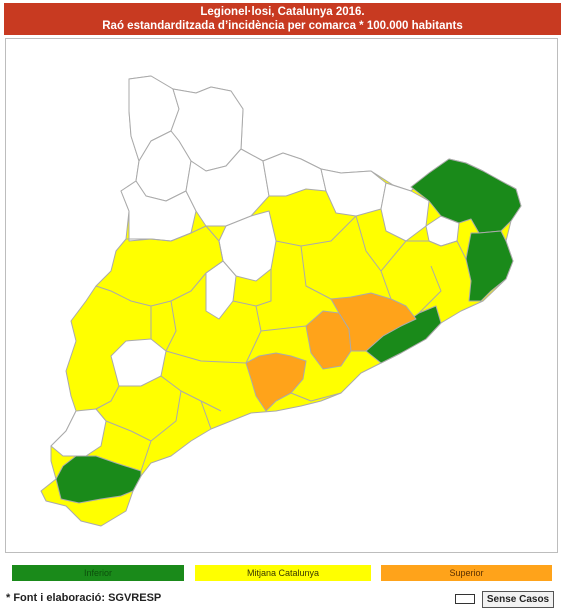 This screenshot has width=567, height=616. Describe the element at coordinates (373, 322) in the screenshot. I see `region-superior-valles-oriental` at that location.